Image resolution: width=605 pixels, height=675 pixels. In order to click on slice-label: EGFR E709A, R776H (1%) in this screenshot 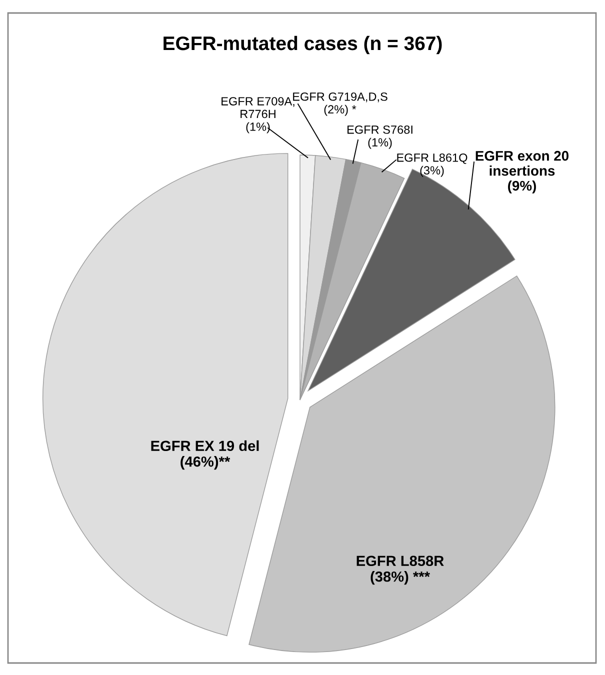, I will do `click(258, 115)`.